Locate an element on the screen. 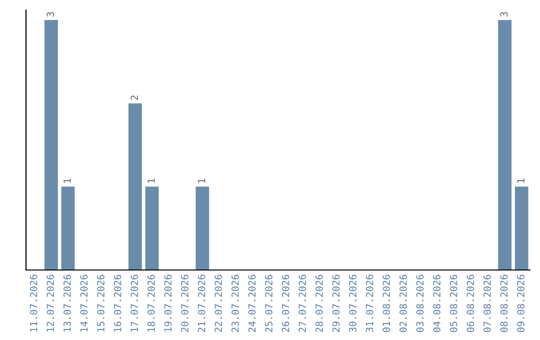 Image resolution: width=540 pixels, height=340 pixels. x-tick-label: 29.07.2026 is located at coordinates (336, 303).